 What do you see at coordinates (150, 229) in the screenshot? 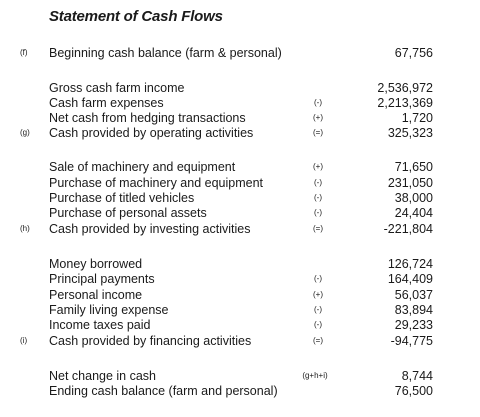
I see `row-label: Cash provided by investing activities` at bounding box center [150, 229].